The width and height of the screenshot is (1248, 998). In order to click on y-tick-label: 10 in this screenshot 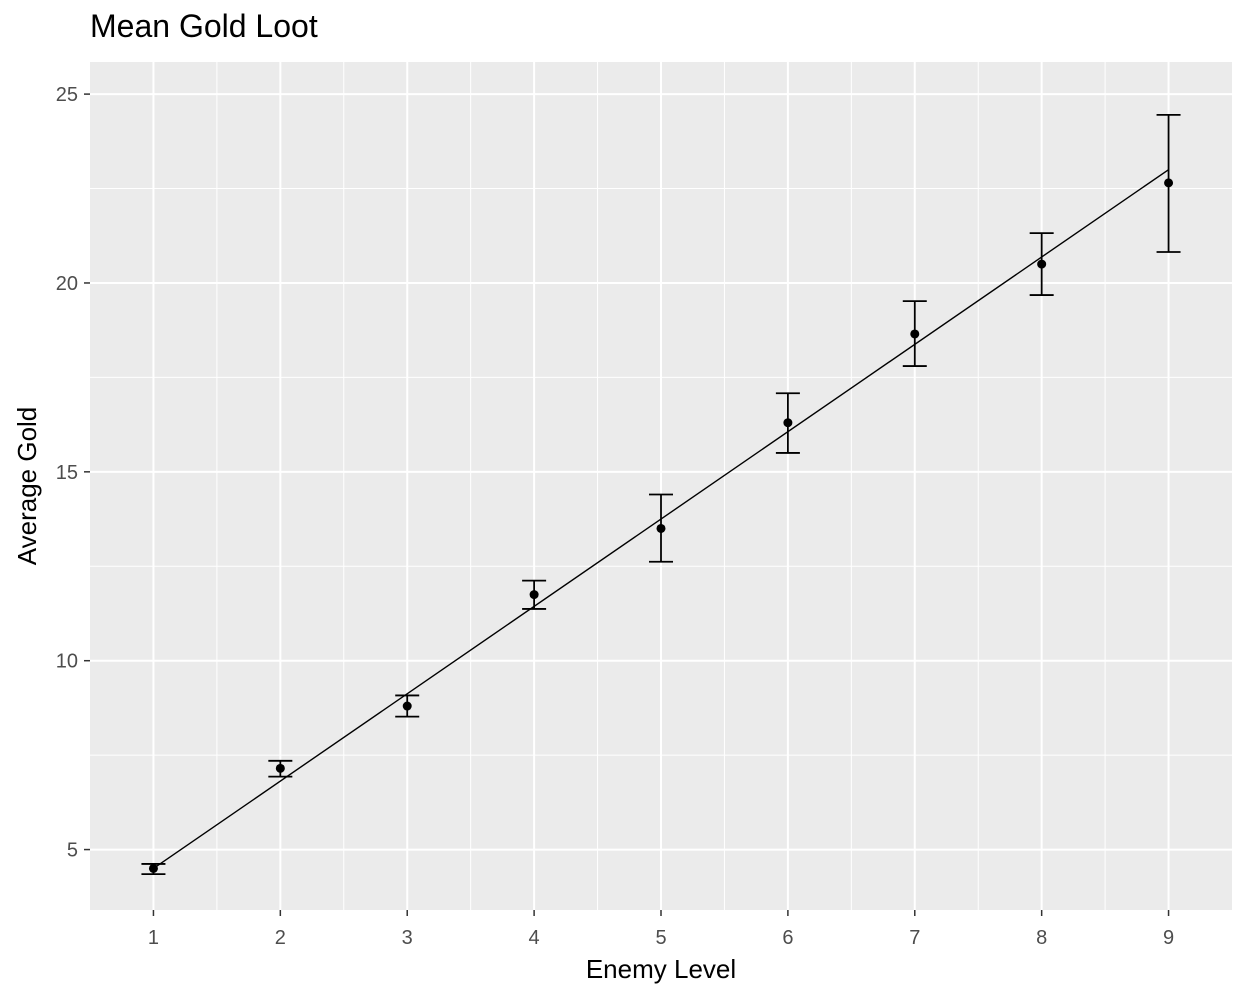, I will do `click(67, 662)`.